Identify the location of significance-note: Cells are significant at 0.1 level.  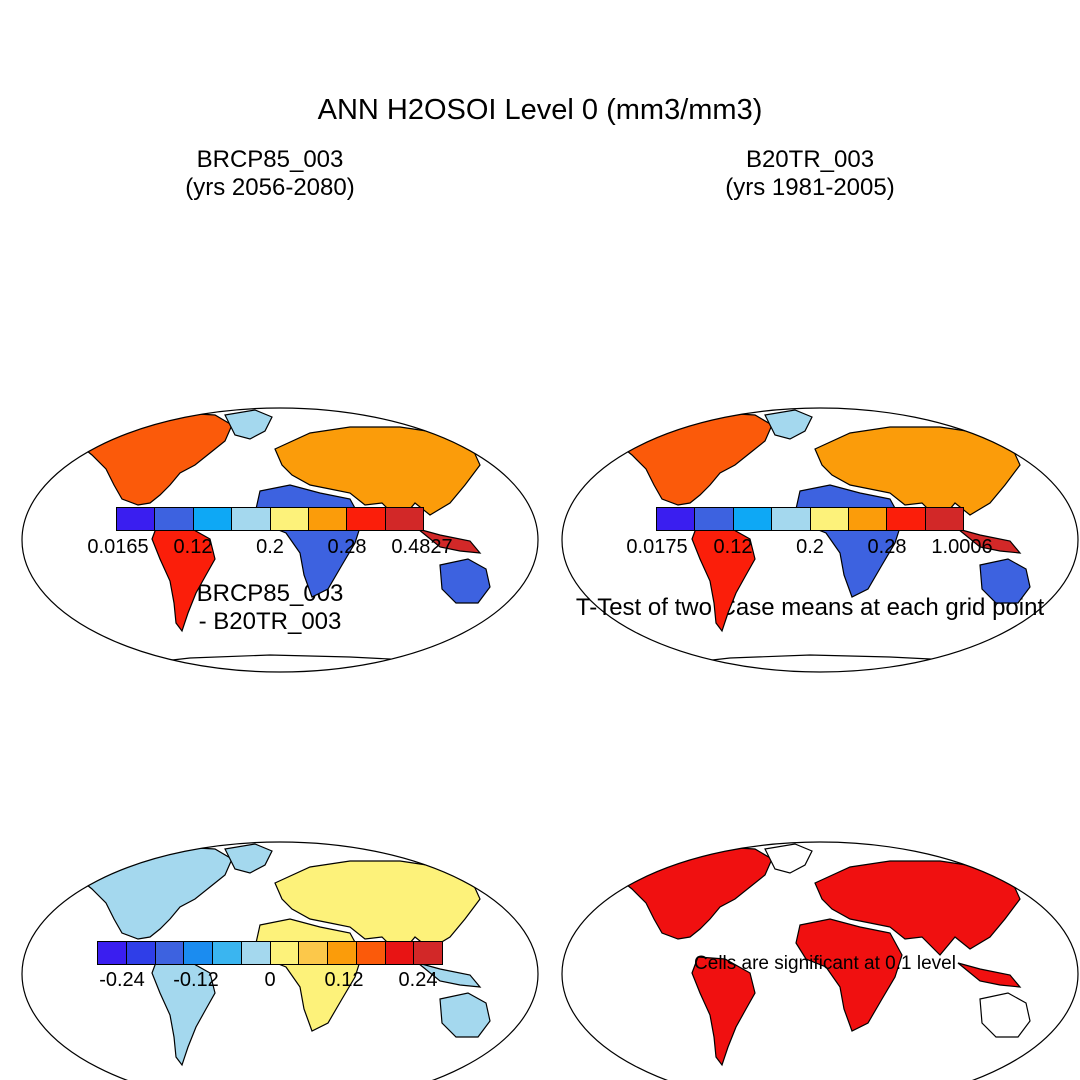
(825, 963).